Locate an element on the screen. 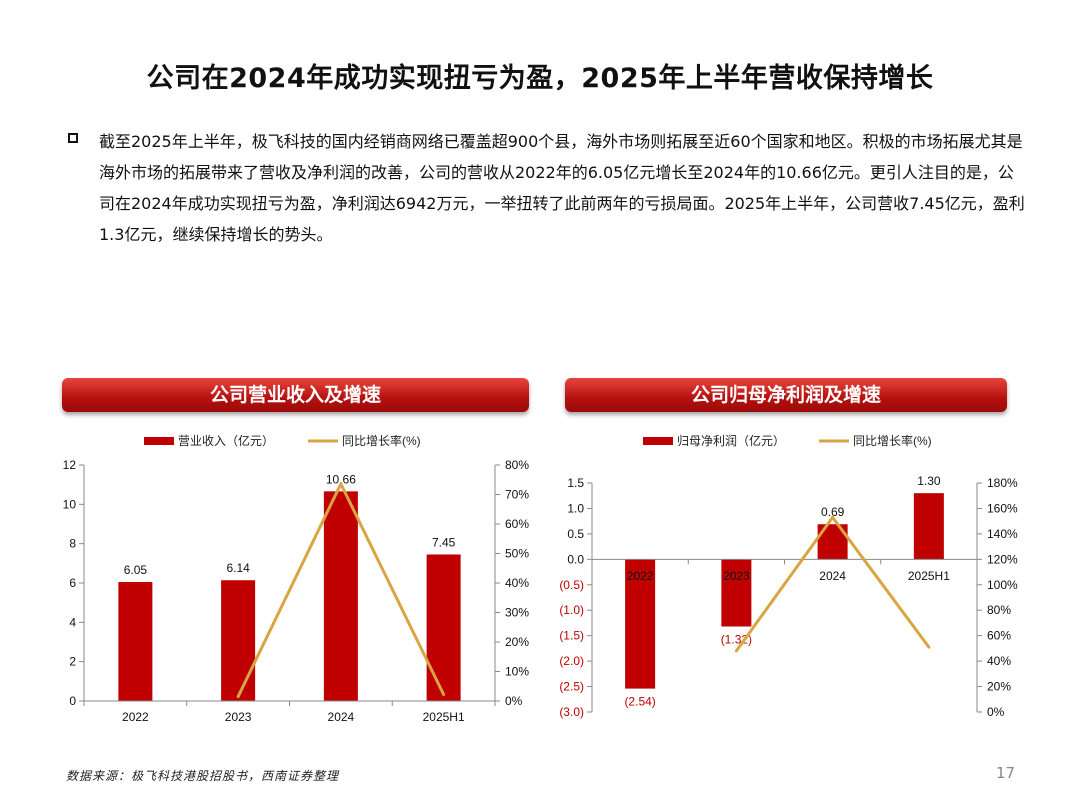  right-axis-tick-label: 30% is located at coordinates (517, 613).